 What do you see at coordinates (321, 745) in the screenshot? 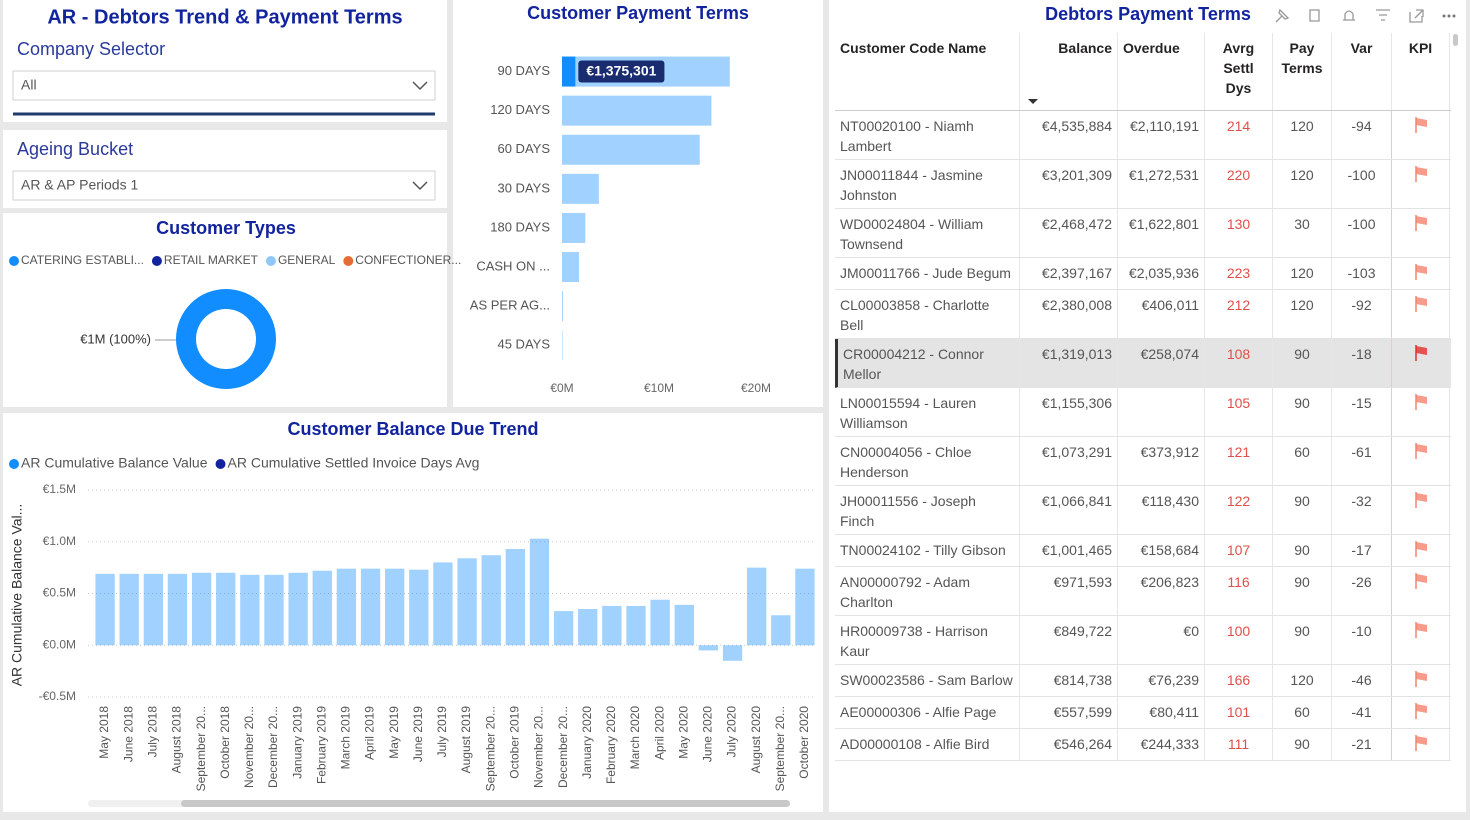
I see `x-tick-label: February 2019` at bounding box center [321, 745].